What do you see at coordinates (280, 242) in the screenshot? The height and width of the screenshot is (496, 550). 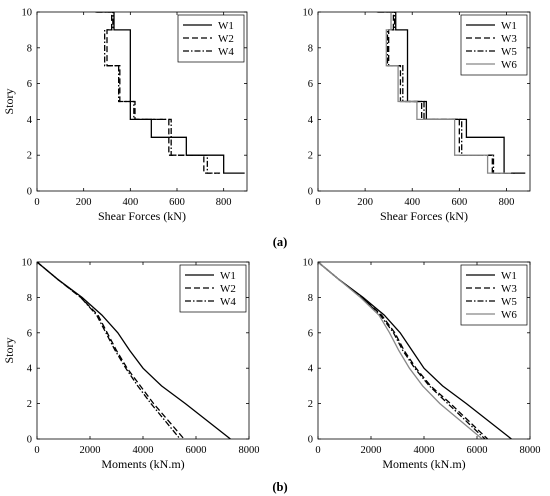 I see `caption-a: (a)` at bounding box center [280, 242].